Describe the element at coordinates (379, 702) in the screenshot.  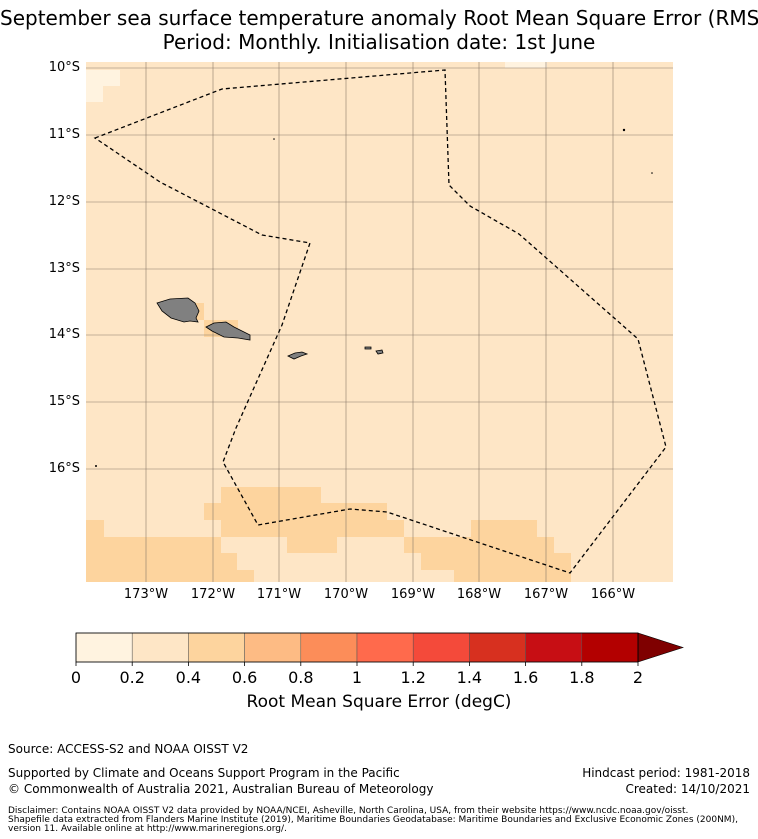
I see `colorbar-label: Root Mean Square Error (degC)` at that location.